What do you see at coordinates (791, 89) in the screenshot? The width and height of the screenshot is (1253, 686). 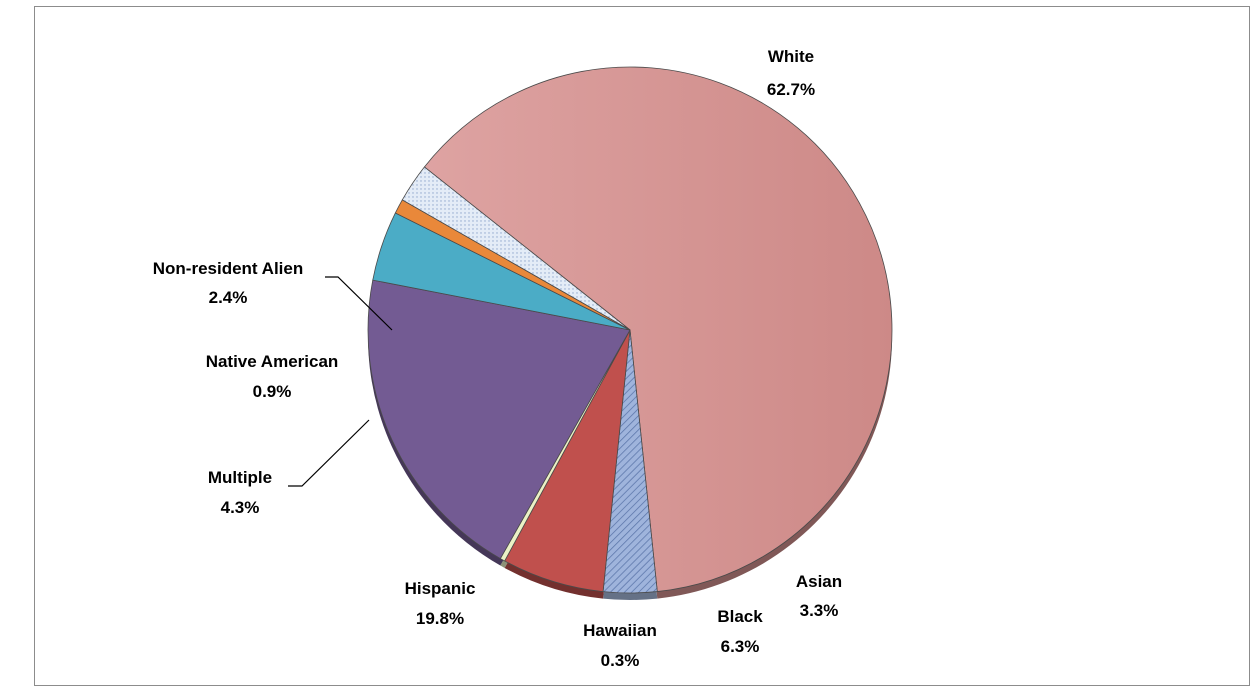 I see `slice-label-value: 62.7%` at bounding box center [791, 89].